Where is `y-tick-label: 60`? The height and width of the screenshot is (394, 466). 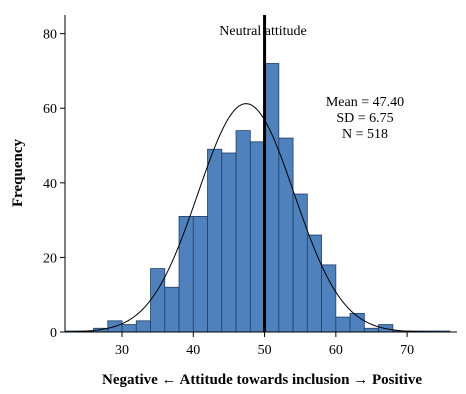
y-tick-label: 60 is located at coordinates (50, 109).